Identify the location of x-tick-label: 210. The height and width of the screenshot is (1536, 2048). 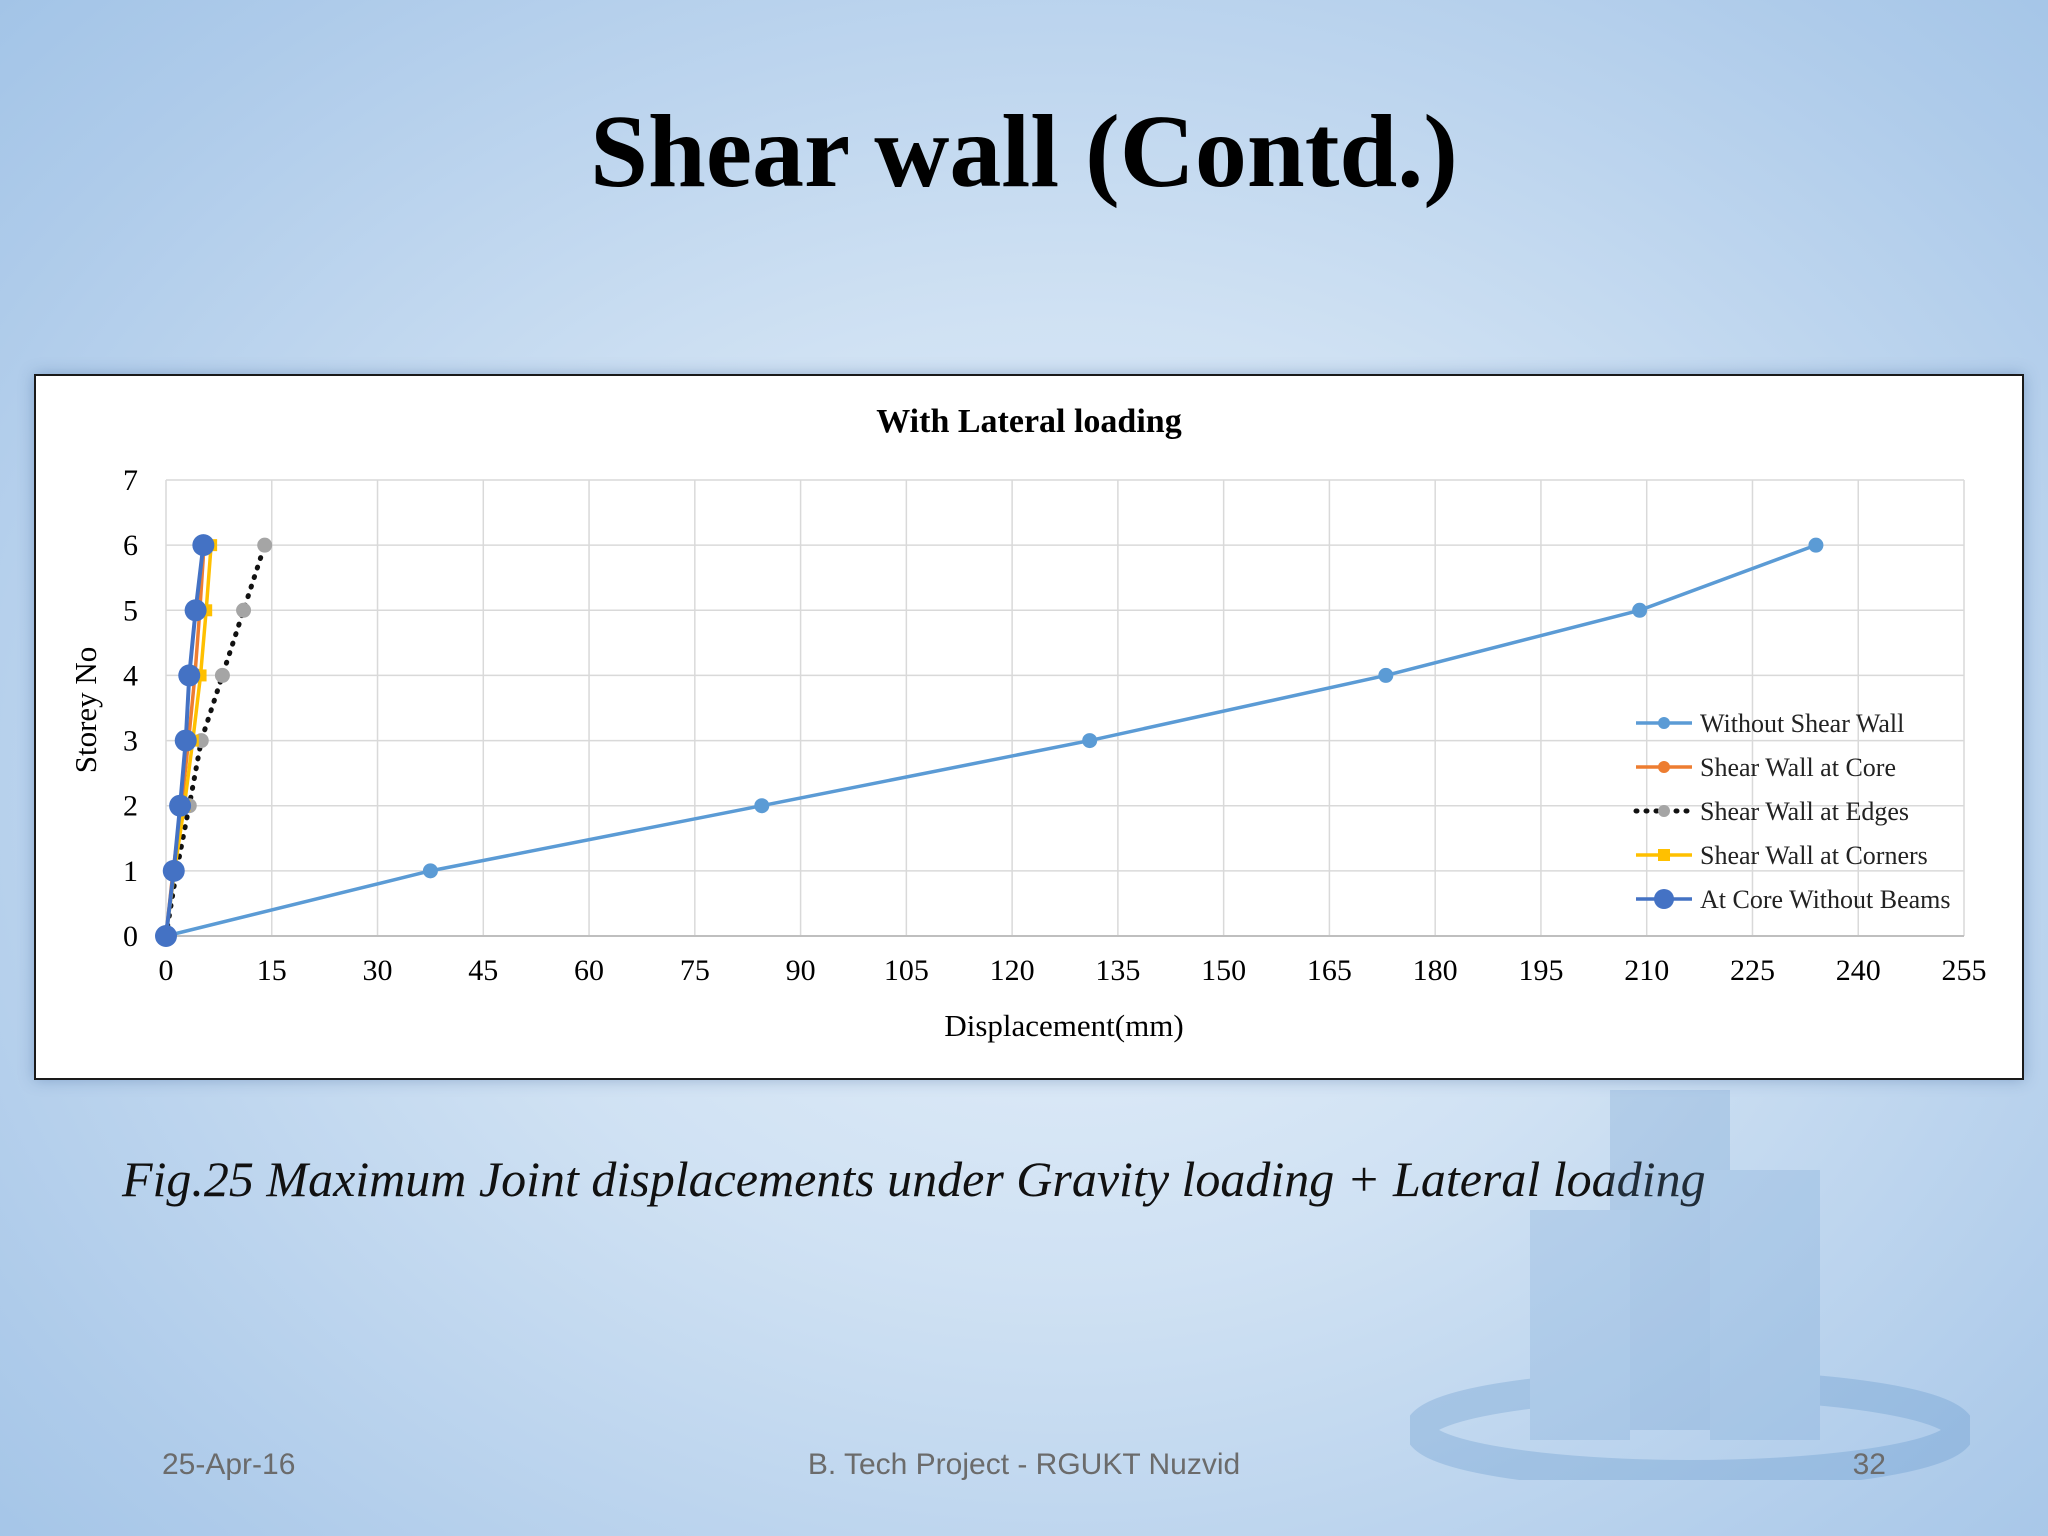
(1646, 970).